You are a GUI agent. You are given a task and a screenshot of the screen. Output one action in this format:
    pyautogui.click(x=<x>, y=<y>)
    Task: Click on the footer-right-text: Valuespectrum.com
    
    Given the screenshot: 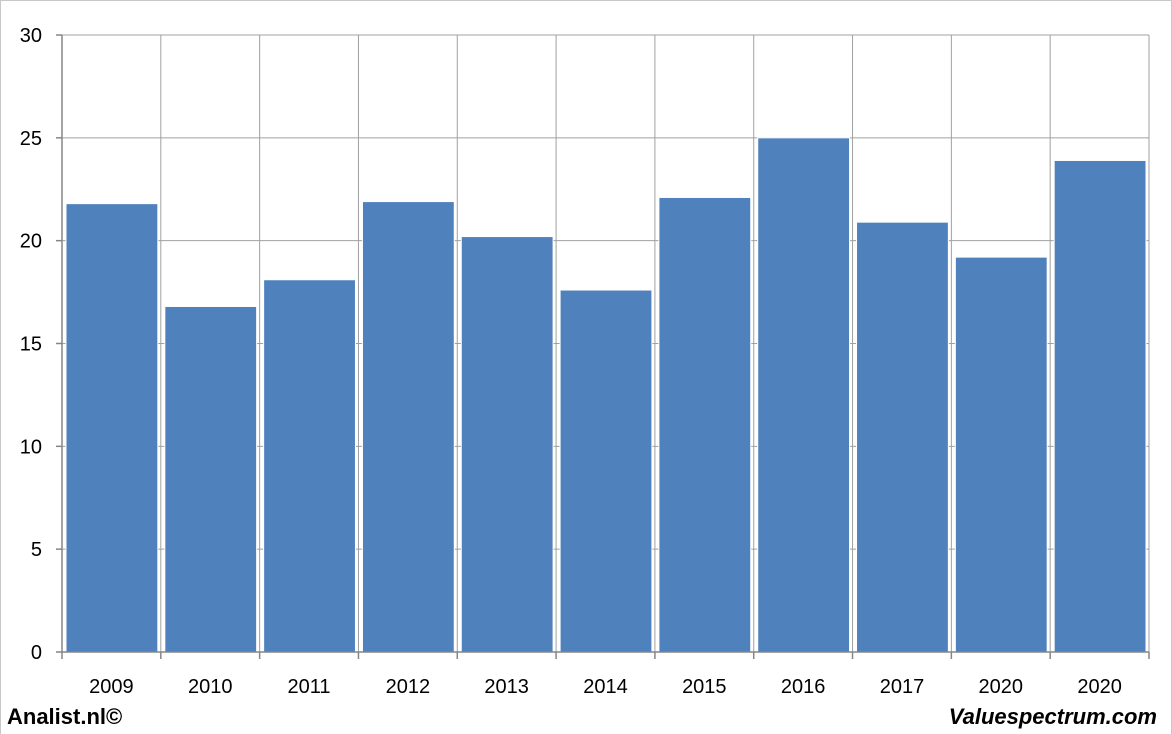 What is the action you would take?
    pyautogui.click(x=1052, y=716)
    